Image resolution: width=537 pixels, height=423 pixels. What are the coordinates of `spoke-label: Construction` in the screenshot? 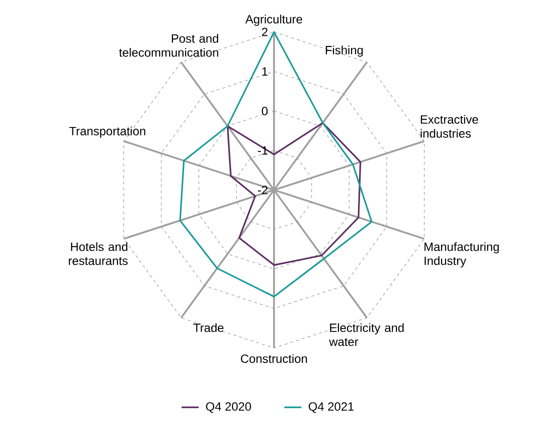 It's located at (273, 358).